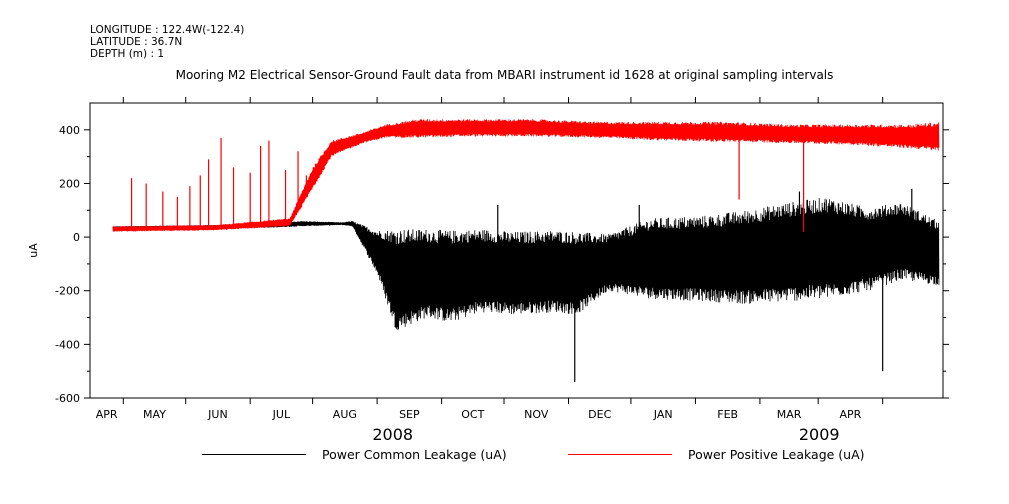  Describe the element at coordinates (472, 414) in the screenshot. I see `x-month-label: OCT` at that location.